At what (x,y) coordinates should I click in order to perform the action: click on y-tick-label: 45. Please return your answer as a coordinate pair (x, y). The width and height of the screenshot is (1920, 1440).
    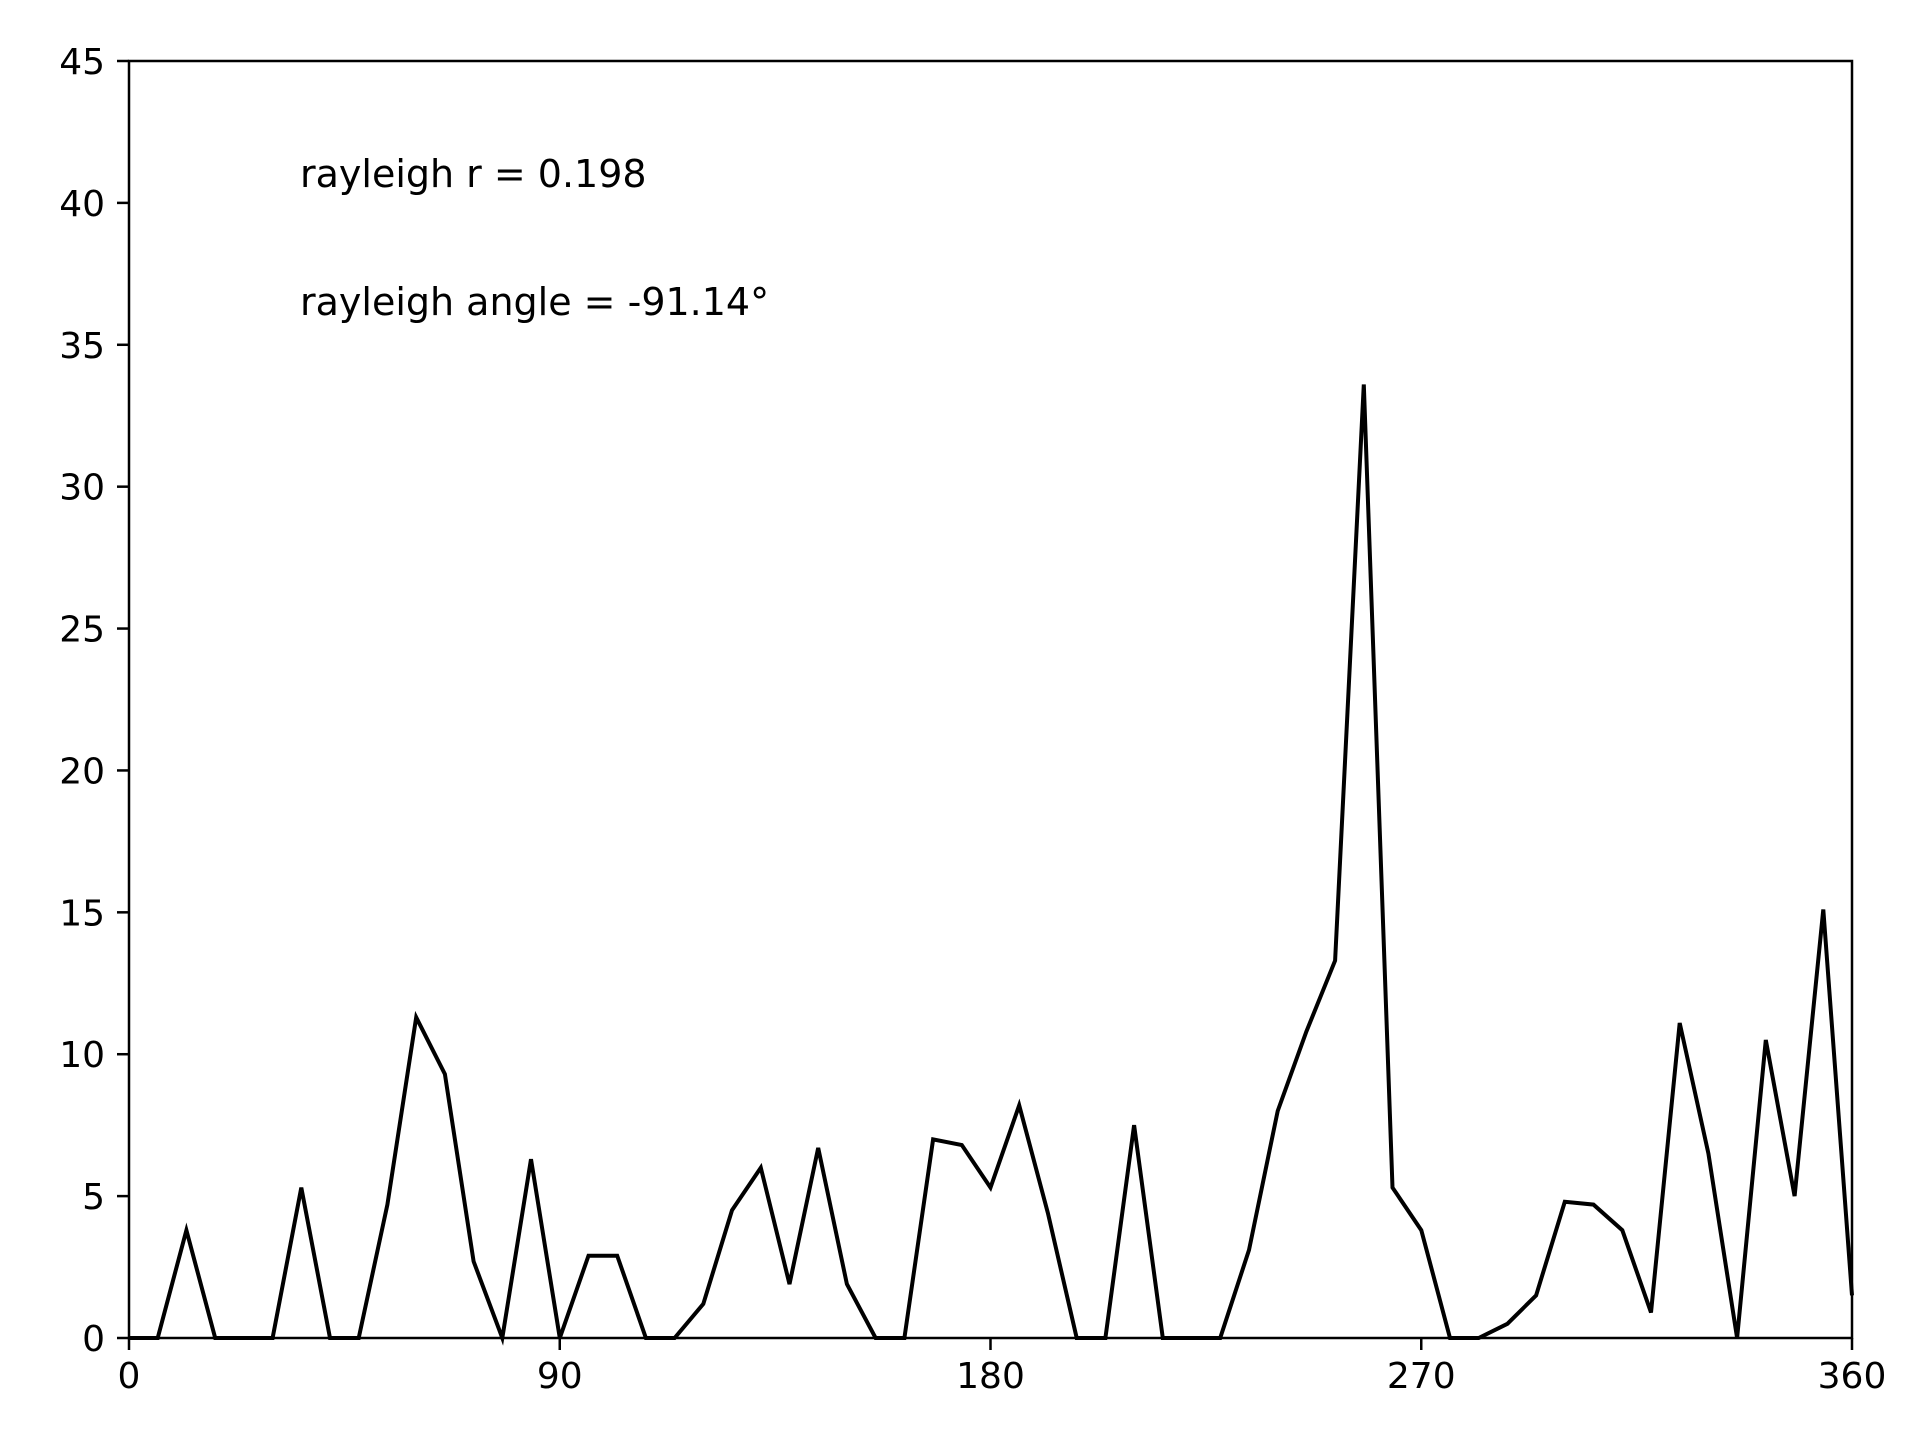
    Looking at the image, I should click on (82, 62).